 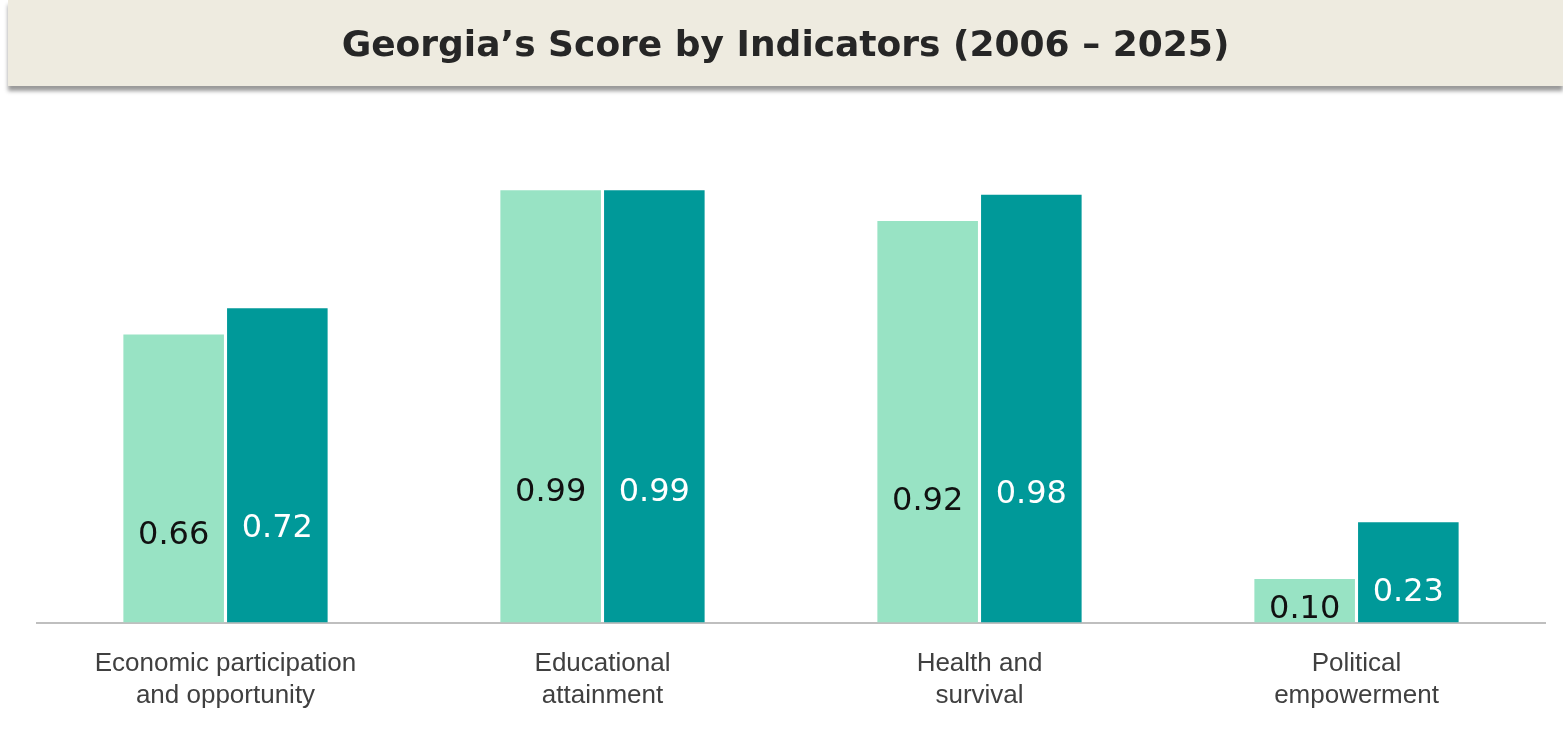 What do you see at coordinates (1031, 491) in the screenshot?
I see `data-label: 0.98` at bounding box center [1031, 491].